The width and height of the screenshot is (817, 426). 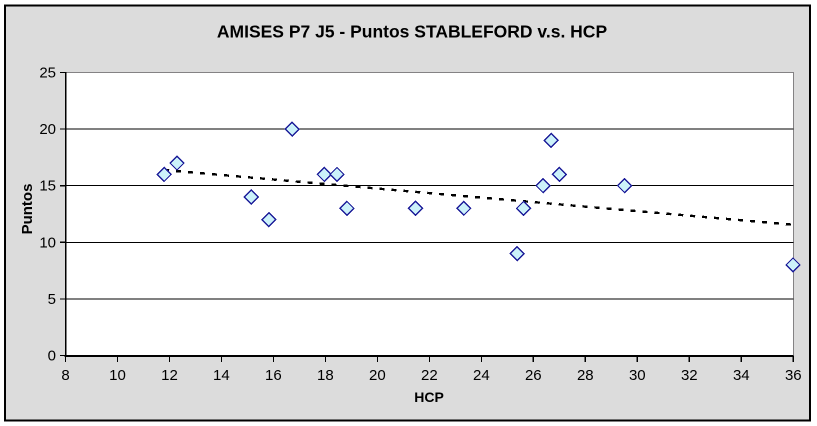 I want to click on svg-text: 8, so click(x=65, y=375).